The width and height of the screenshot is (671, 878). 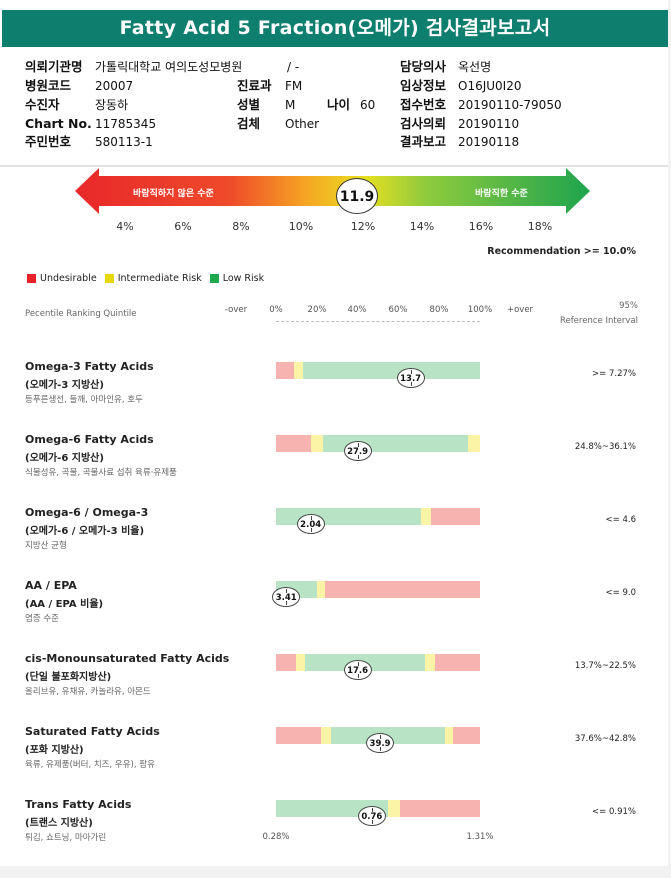 What do you see at coordinates (371, 816) in the screenshot?
I see `result-value-marker: 0.76` at bounding box center [371, 816].